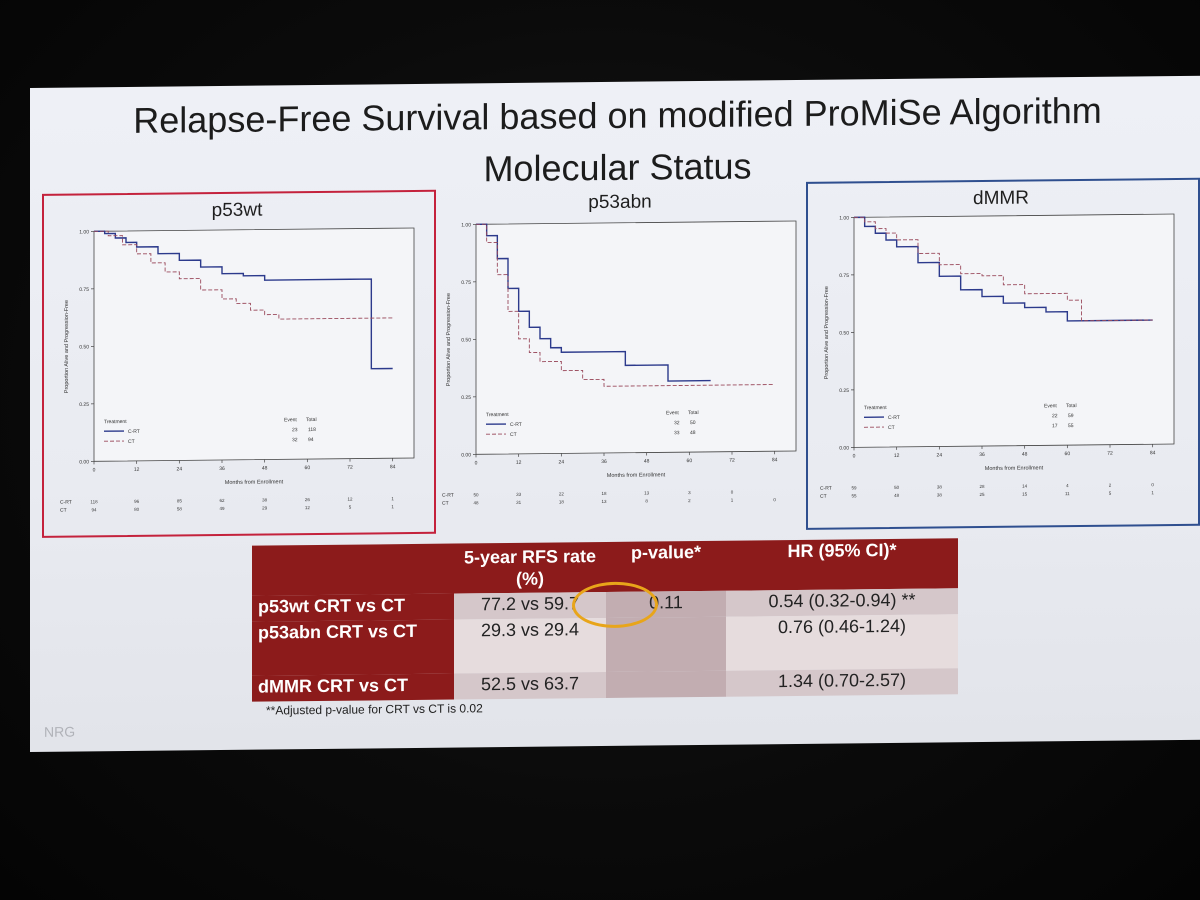  I want to click on risk-value: 94, so click(94, 509).